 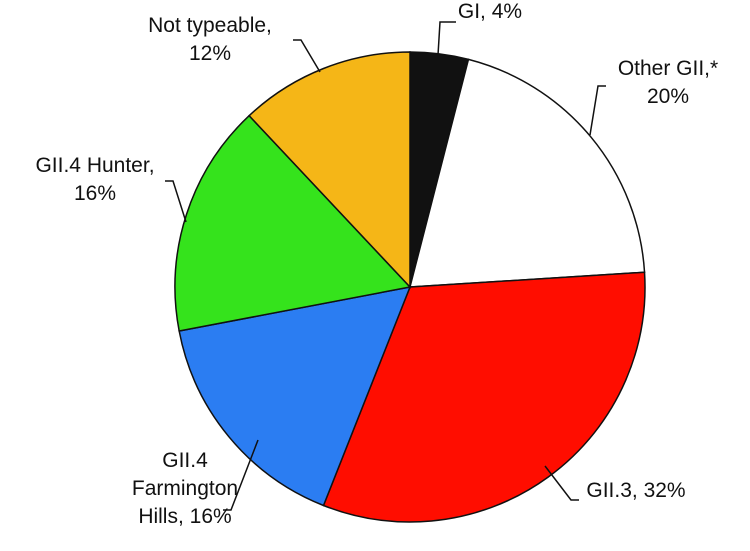 I want to click on label-line: Other GII,*, so click(x=668, y=68).